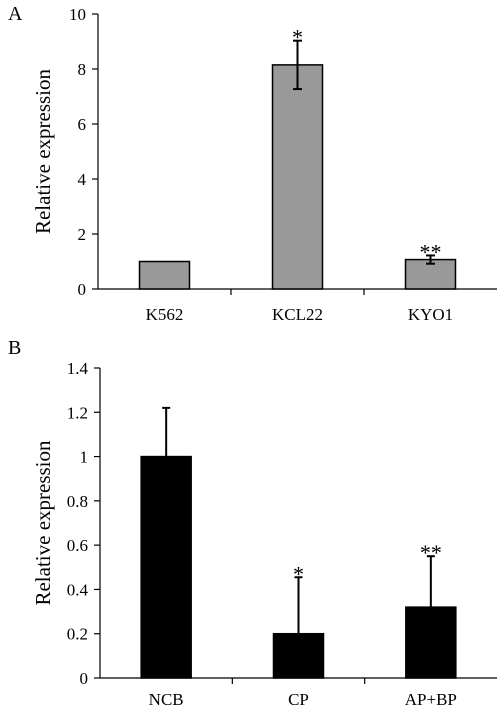 The height and width of the screenshot is (710, 500). What do you see at coordinates (82, 234) in the screenshot?
I see `chart-a-y-tick-label: 2` at bounding box center [82, 234].